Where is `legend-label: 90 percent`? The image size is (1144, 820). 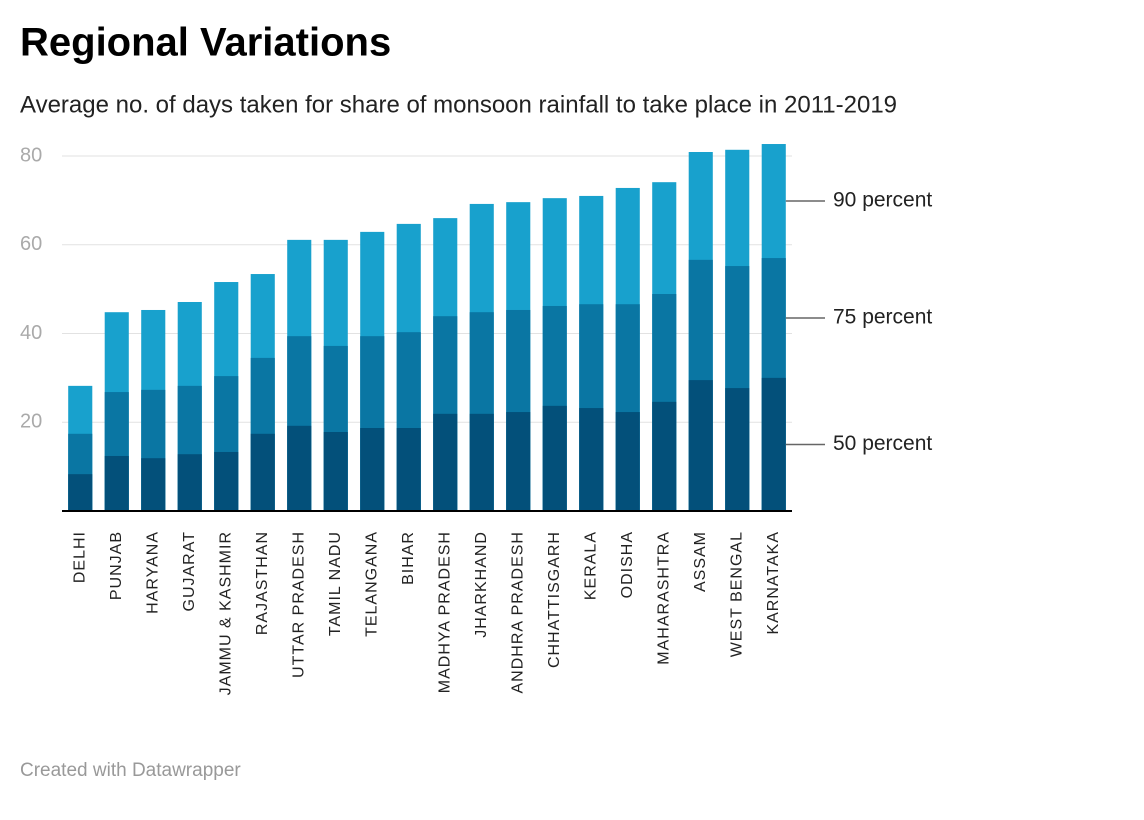 legend-label: 90 percent is located at coordinates (882, 200).